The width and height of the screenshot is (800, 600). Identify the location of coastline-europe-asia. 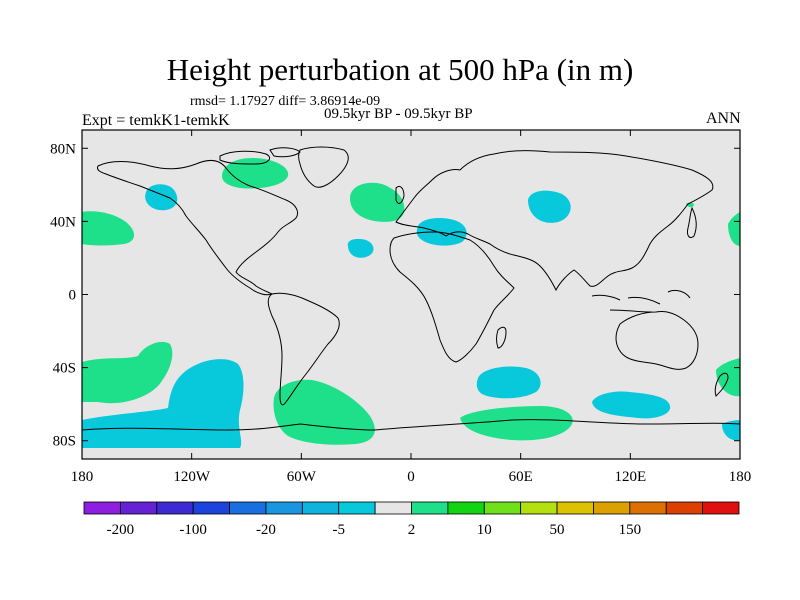
(554, 221).